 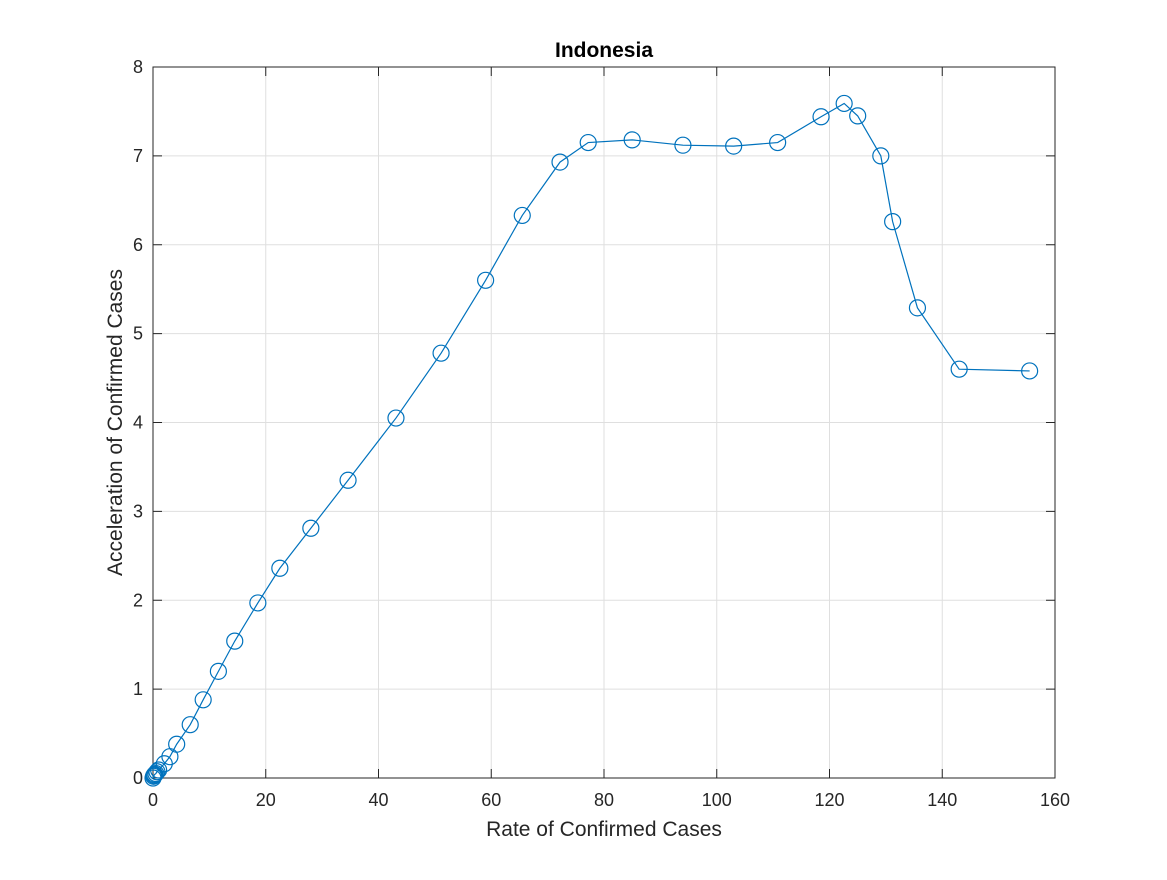 What do you see at coordinates (604, 829) in the screenshot?
I see `x-axis-label: Rate of Confirmed Cases` at bounding box center [604, 829].